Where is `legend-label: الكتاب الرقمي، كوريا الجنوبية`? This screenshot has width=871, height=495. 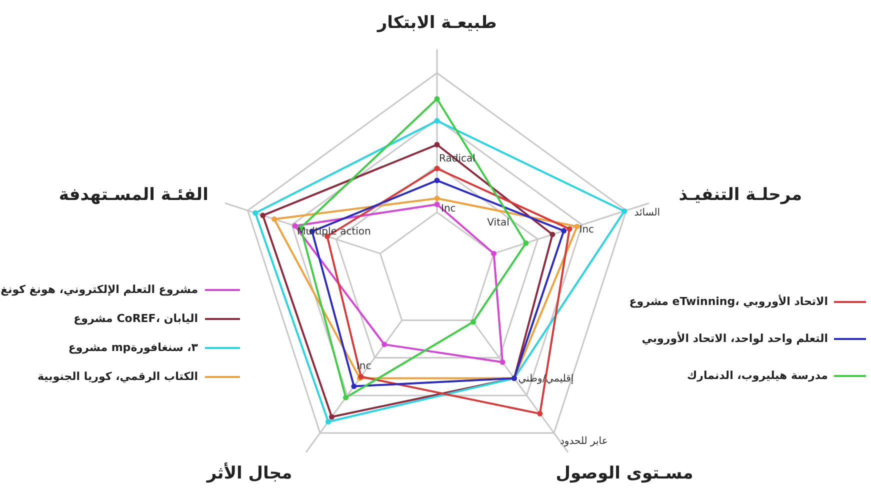 legend-label: الكتاب الرقمي، كوريا الجنوبية is located at coordinates (118, 376).